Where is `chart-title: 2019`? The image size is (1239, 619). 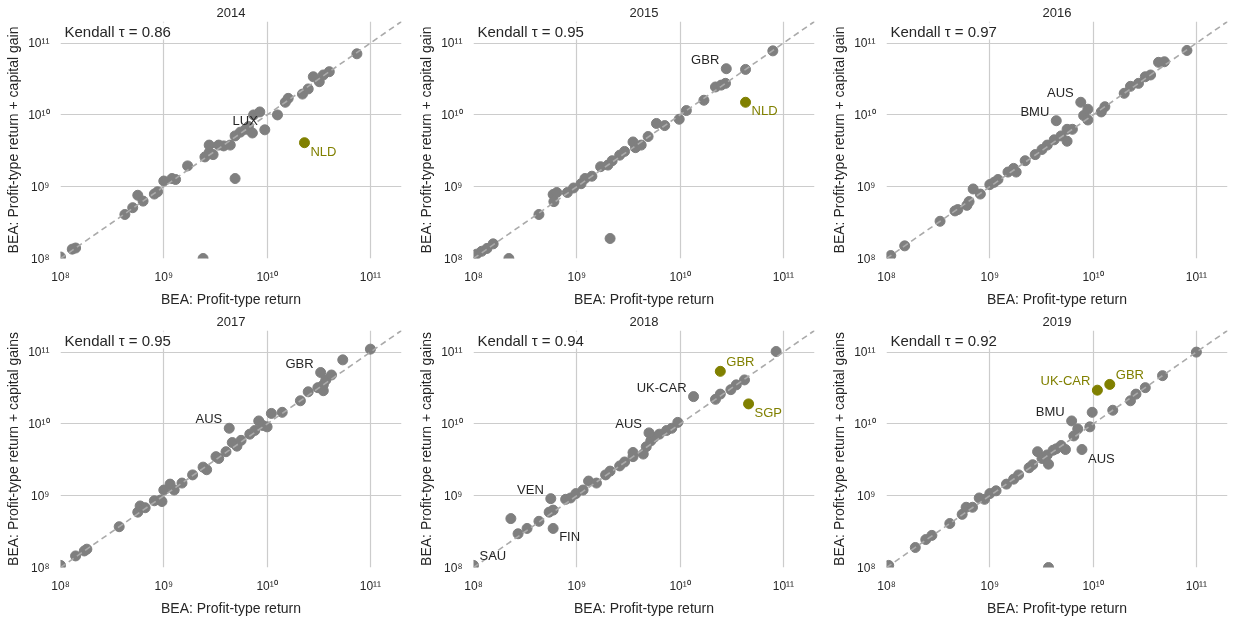
chart-title: 2019 is located at coordinates (1057, 321).